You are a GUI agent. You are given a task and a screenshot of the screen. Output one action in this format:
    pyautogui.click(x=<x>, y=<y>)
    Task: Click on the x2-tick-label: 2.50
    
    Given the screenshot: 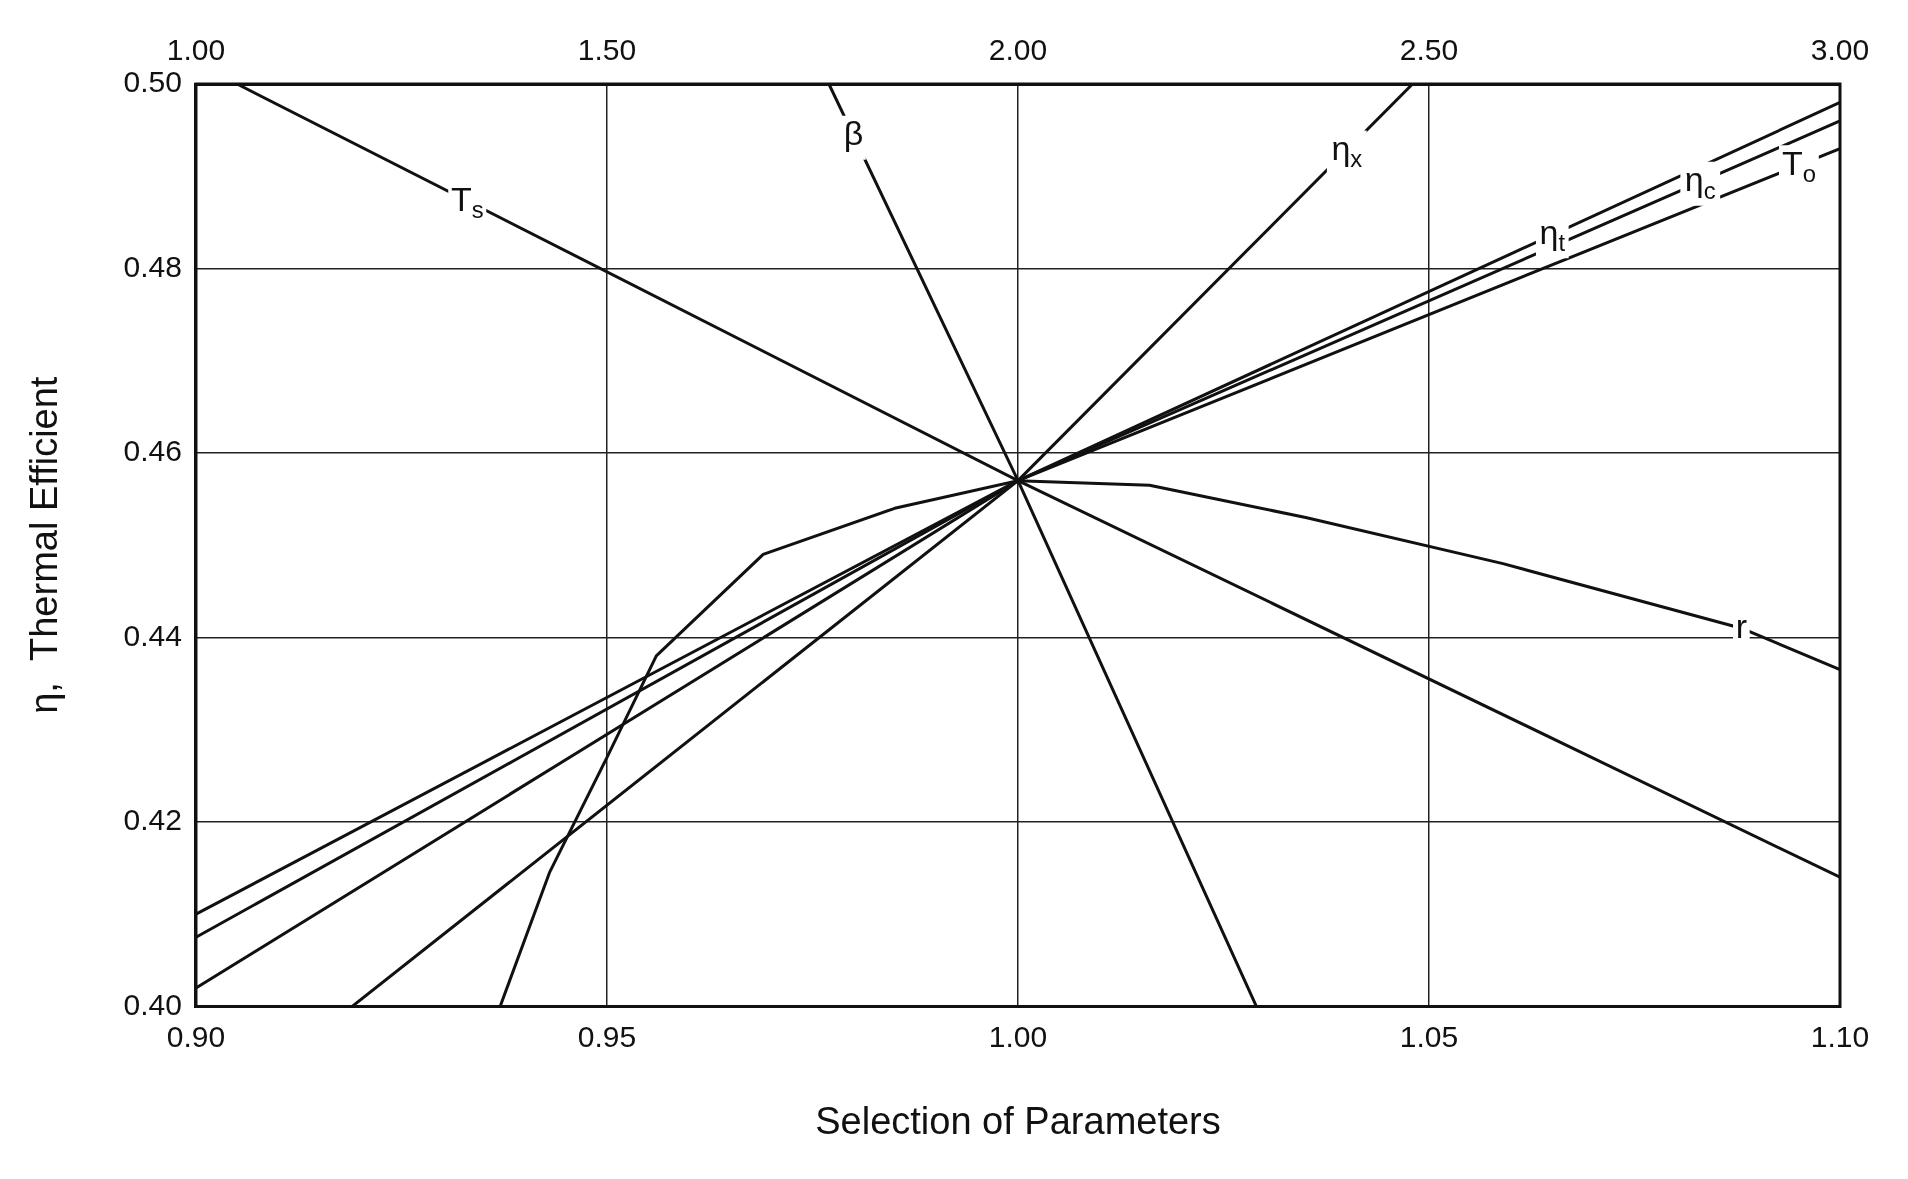 What is the action you would take?
    pyautogui.click(x=1429, y=50)
    